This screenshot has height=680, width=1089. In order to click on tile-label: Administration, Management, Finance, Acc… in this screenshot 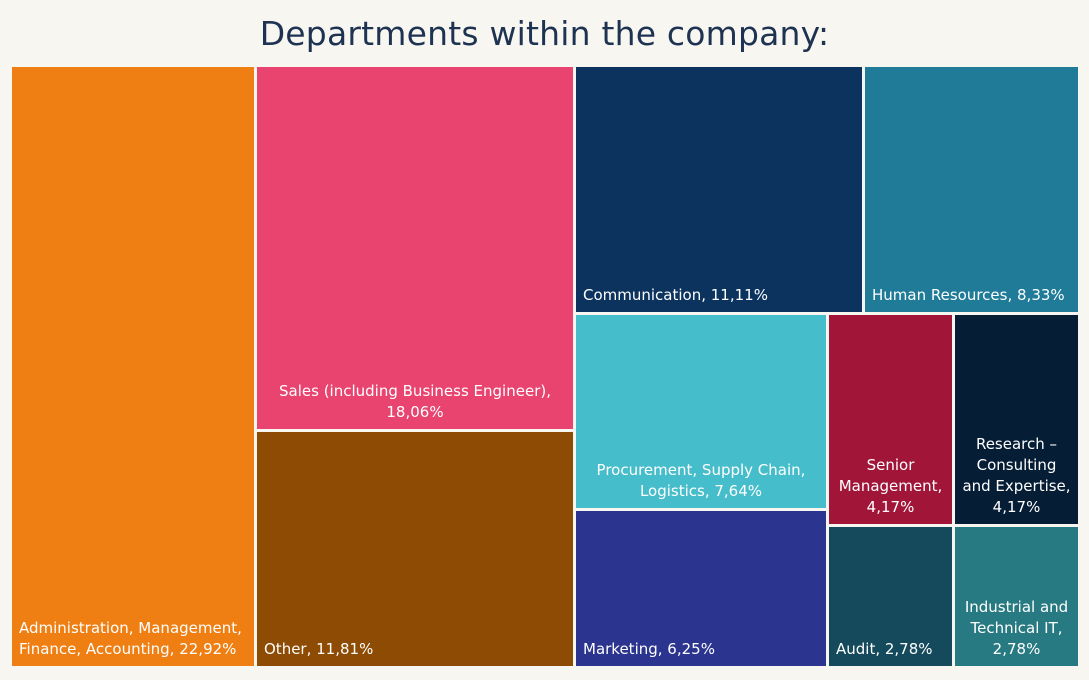, I will do `click(130, 638)`.